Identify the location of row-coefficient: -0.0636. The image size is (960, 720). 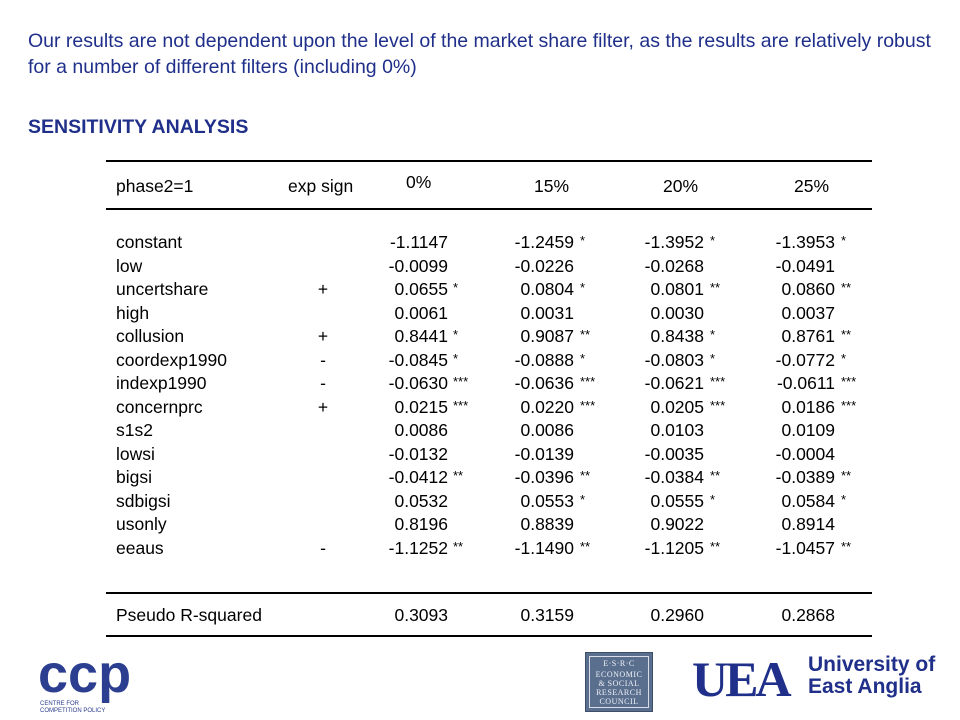
(544, 383).